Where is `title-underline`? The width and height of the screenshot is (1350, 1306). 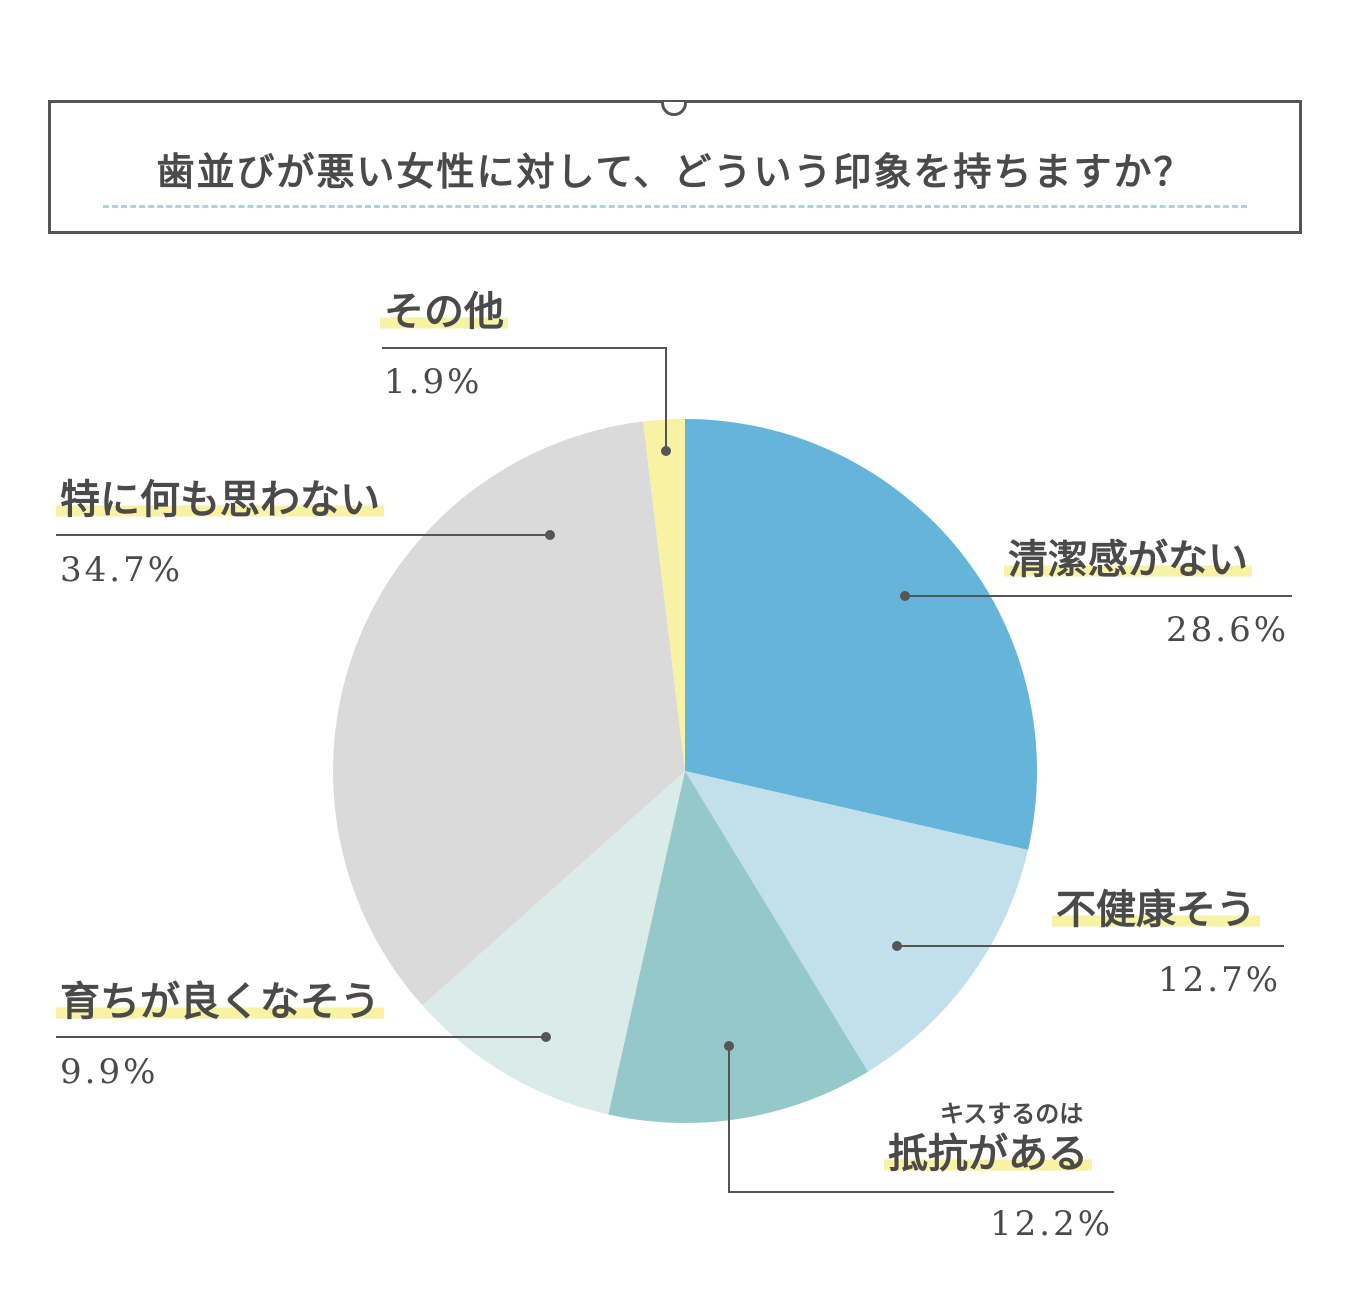
title-underline is located at coordinates (675, 206).